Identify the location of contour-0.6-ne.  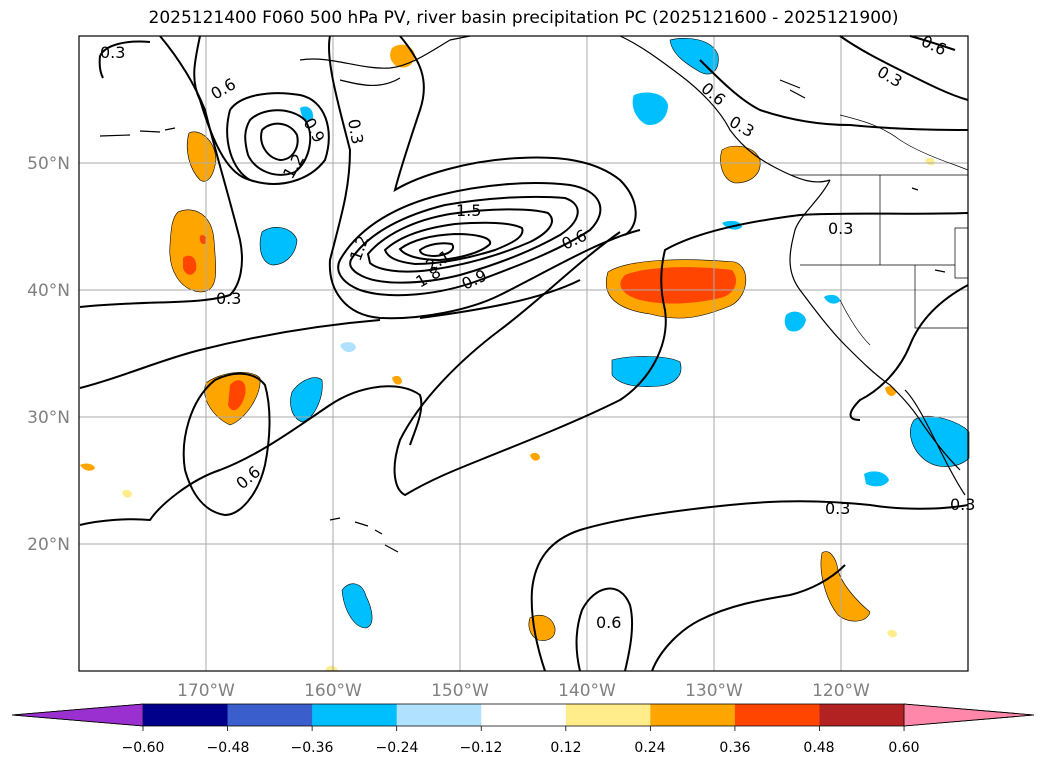
(932, 43).